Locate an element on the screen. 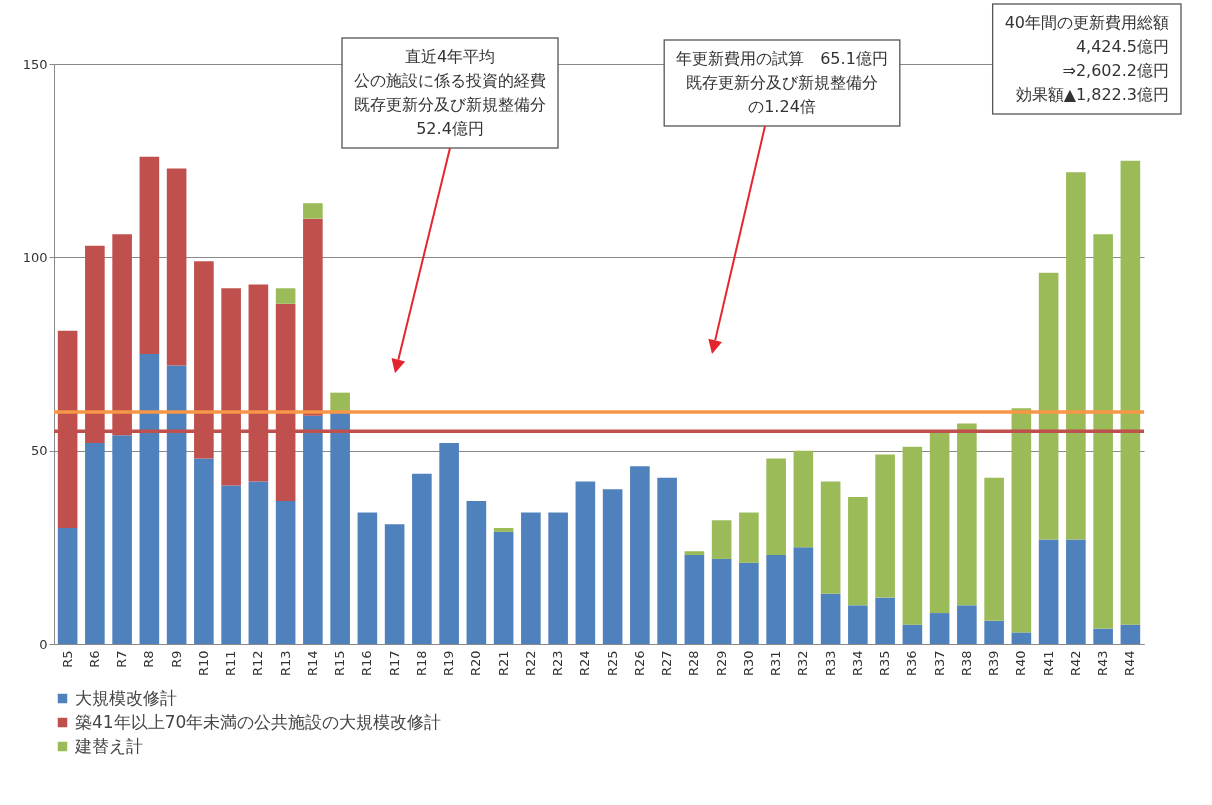 This screenshot has height=805, width=1212. annotation: 公の施設に係る投資的経費 is located at coordinates (450, 80).